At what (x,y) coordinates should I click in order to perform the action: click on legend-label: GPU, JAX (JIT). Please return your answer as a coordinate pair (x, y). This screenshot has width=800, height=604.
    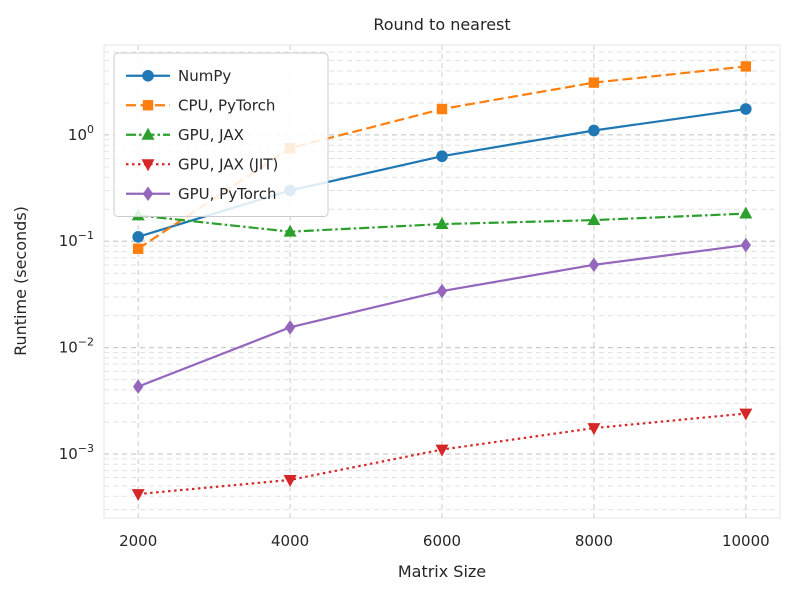
    Looking at the image, I should click on (228, 164).